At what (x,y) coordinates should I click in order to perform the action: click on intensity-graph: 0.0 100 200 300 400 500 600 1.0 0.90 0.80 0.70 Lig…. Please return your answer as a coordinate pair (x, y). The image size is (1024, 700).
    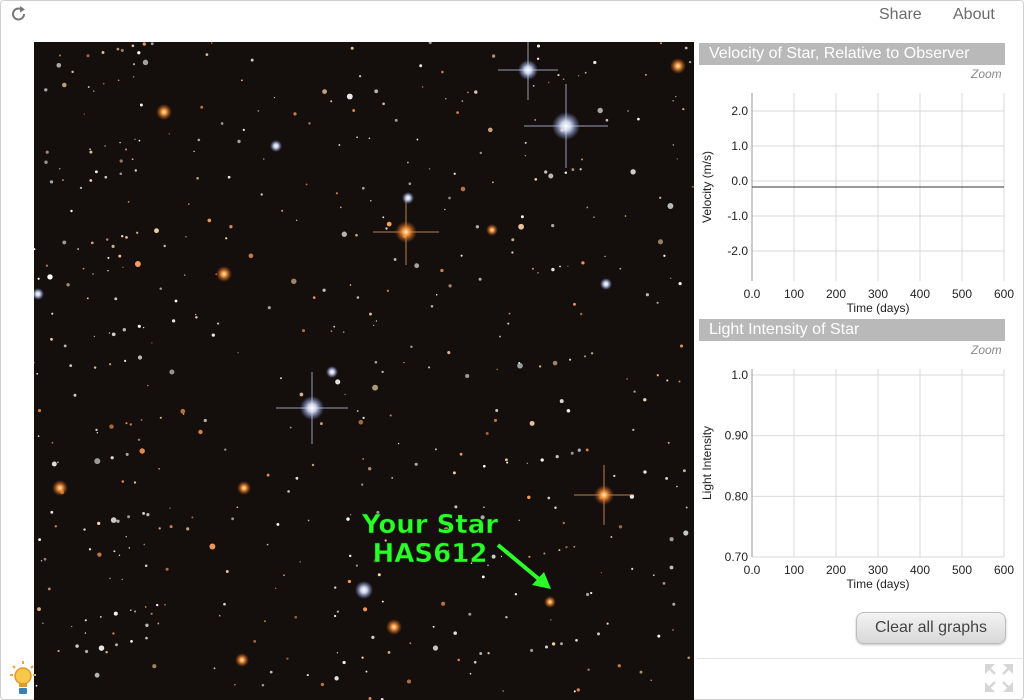
    Looking at the image, I should click on (856, 478).